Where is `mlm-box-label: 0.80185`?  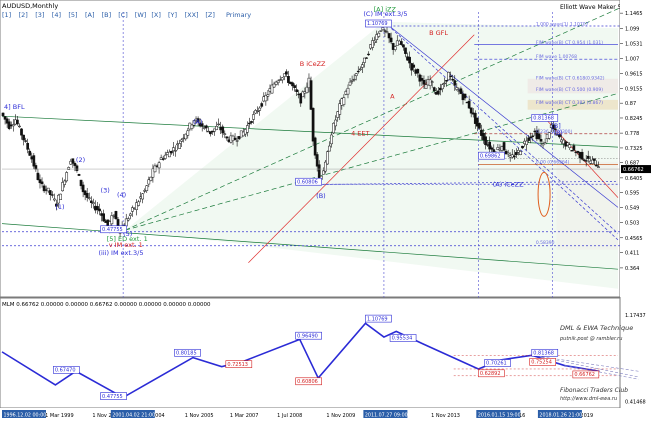
mlm-box-label: 0.80185 is located at coordinates (186, 353).